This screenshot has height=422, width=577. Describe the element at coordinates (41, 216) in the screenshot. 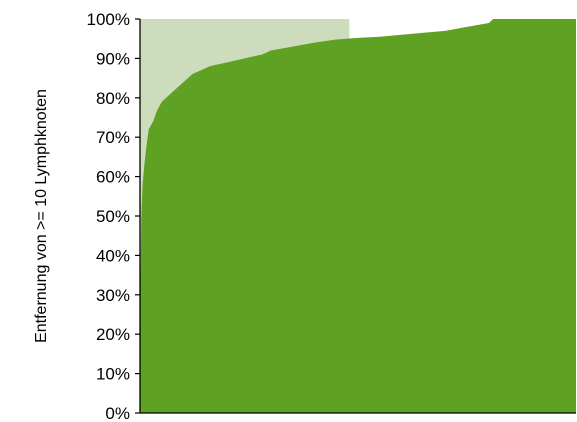

I see `y-axis-title: Entfernung von >= 10 Lymphknoten` at that location.